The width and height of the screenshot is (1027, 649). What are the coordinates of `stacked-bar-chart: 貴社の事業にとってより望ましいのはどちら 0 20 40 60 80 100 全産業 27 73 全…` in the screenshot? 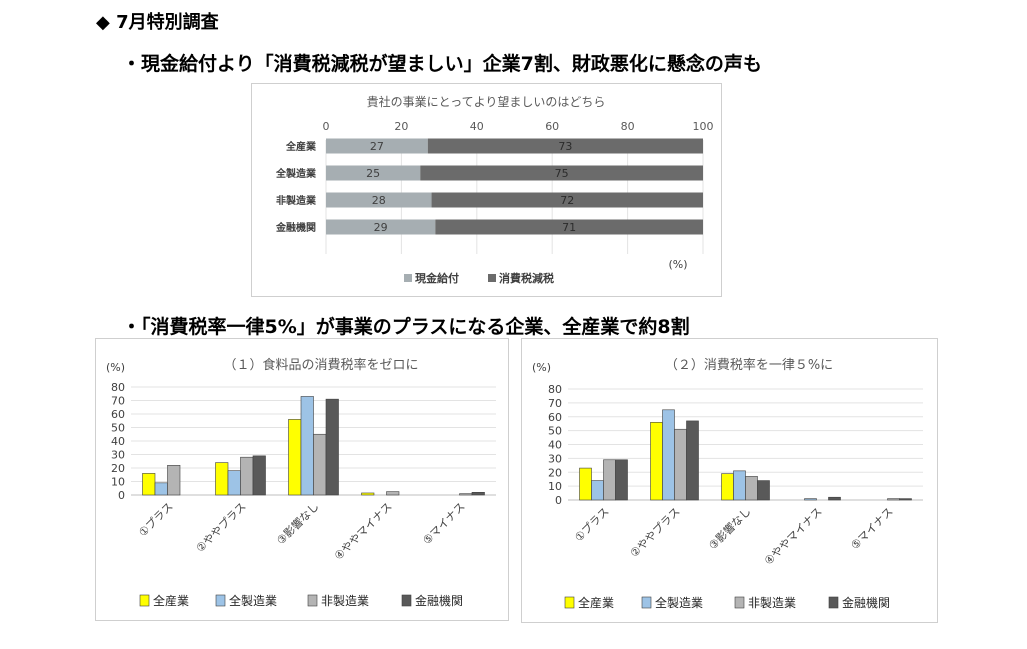 It's located at (494, 189).